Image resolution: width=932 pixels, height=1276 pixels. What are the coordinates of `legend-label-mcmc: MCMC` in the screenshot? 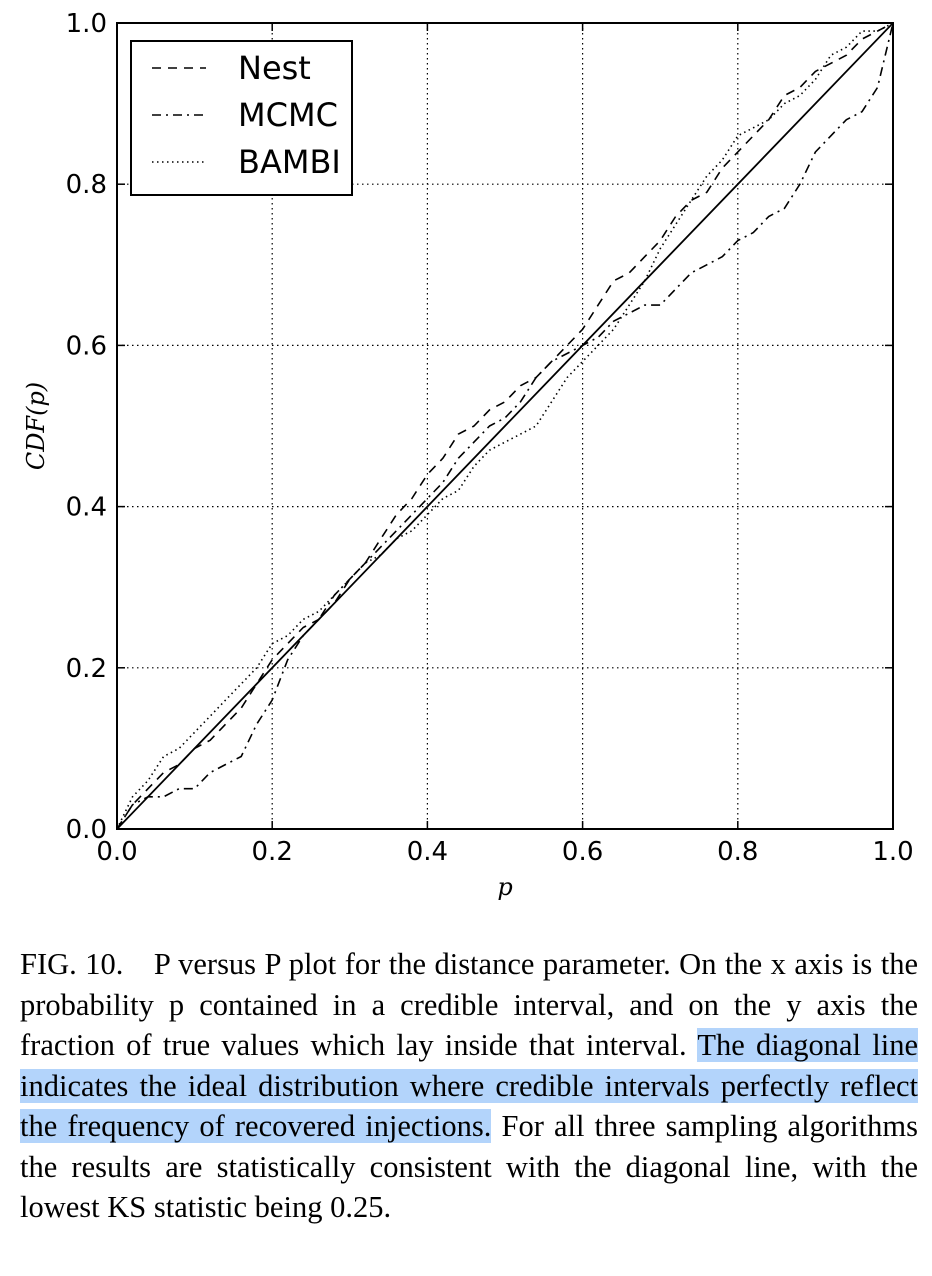 It's located at (288, 115).